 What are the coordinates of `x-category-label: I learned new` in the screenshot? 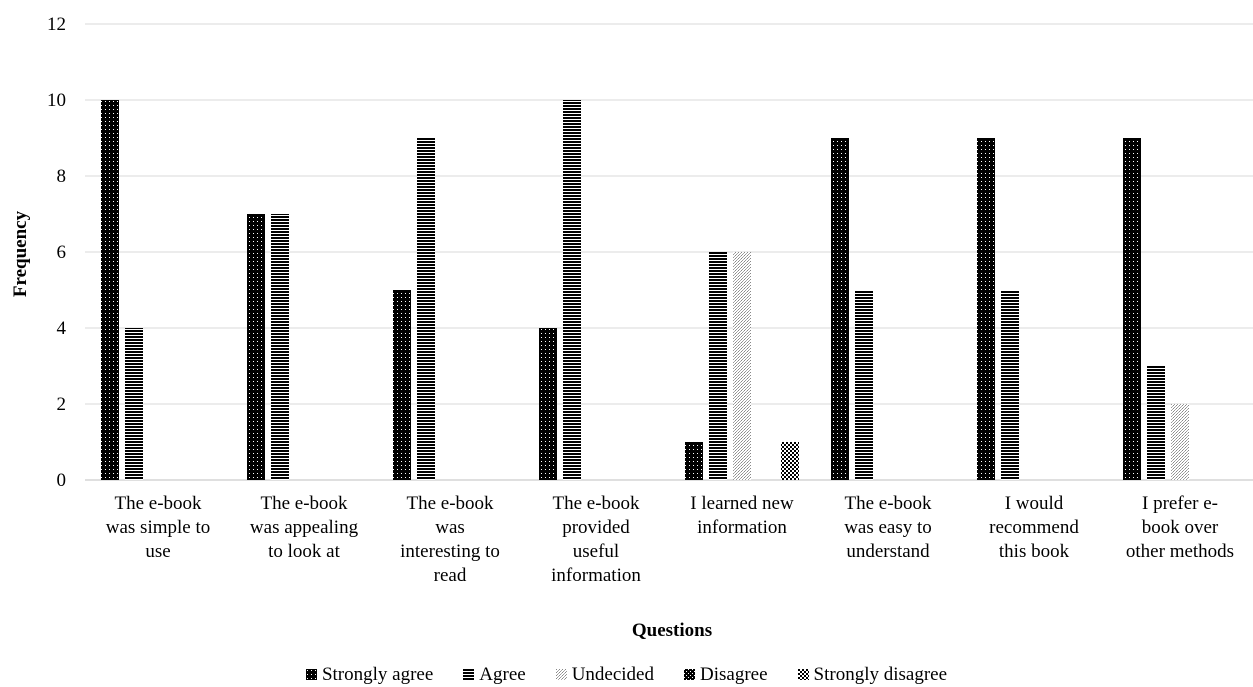 It's located at (742, 503).